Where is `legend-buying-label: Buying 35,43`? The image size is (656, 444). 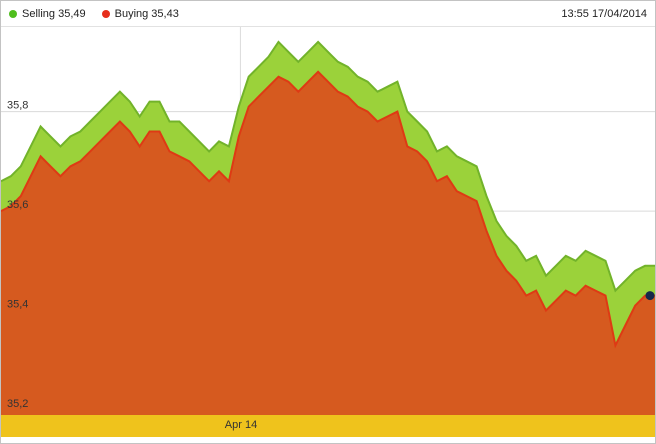
legend-buying-label: Buying 35,43 is located at coordinates (146, 13).